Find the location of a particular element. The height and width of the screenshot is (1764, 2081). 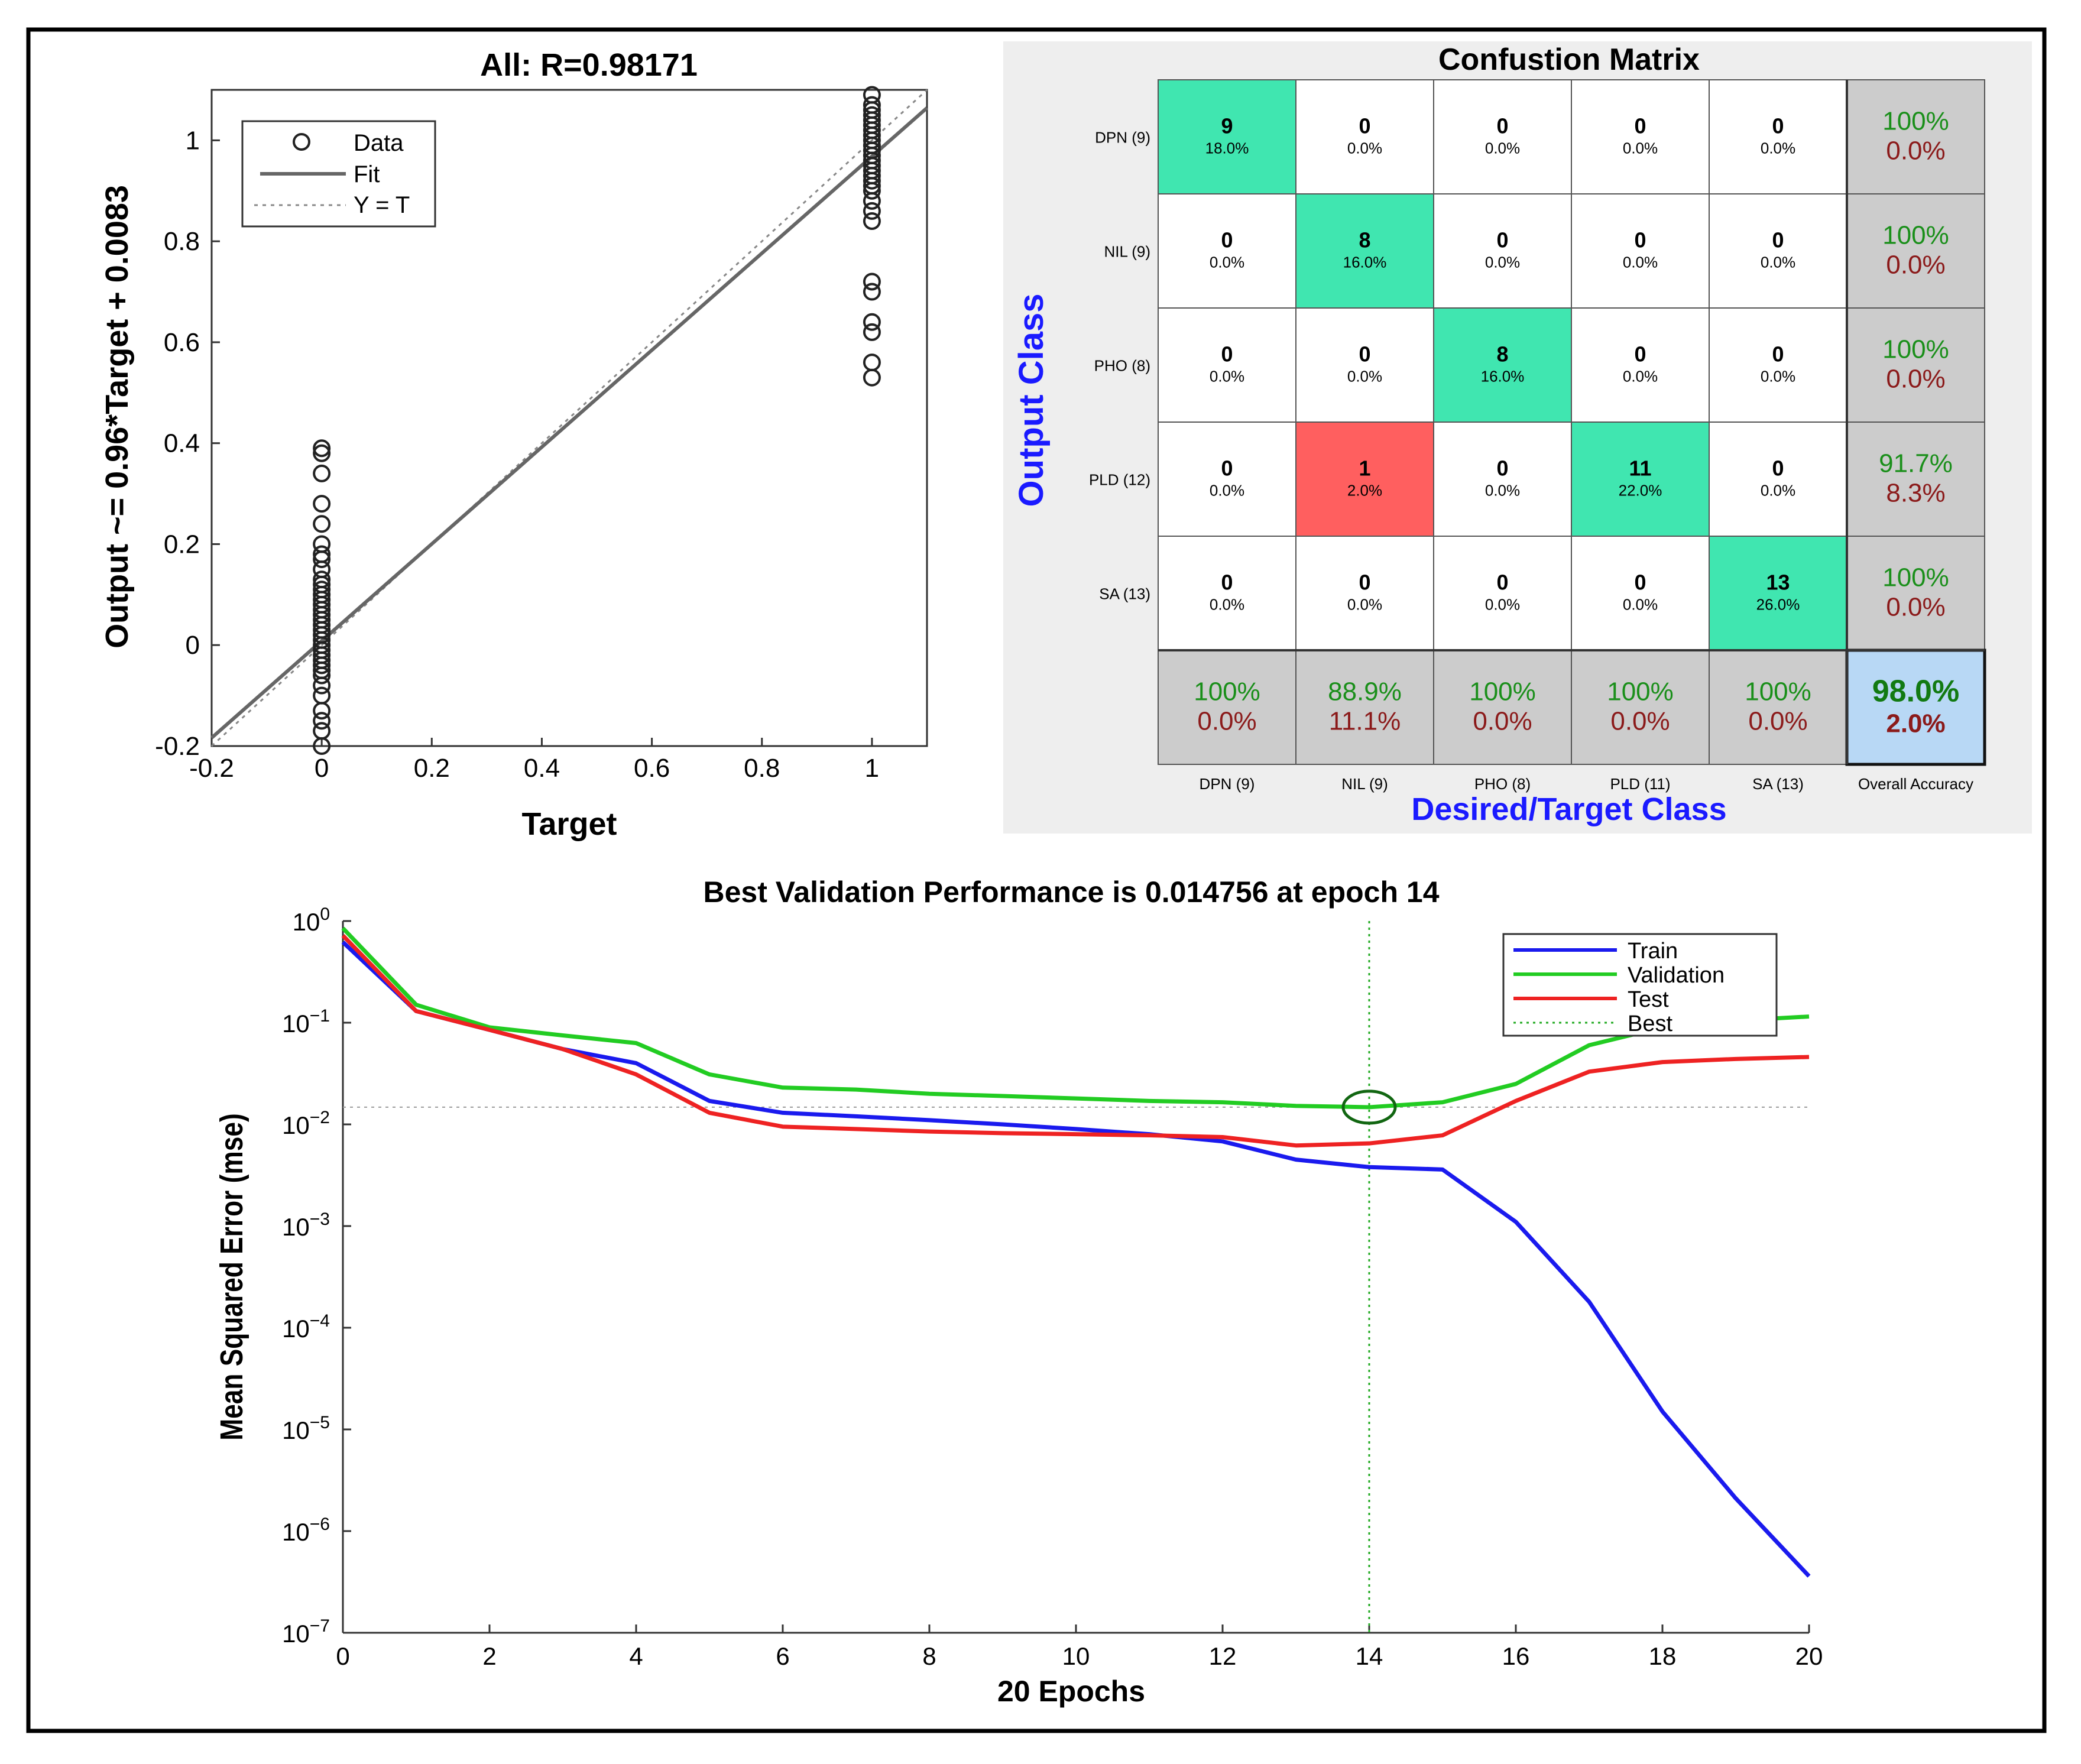

legend-best-label: Best is located at coordinates (1650, 1023).